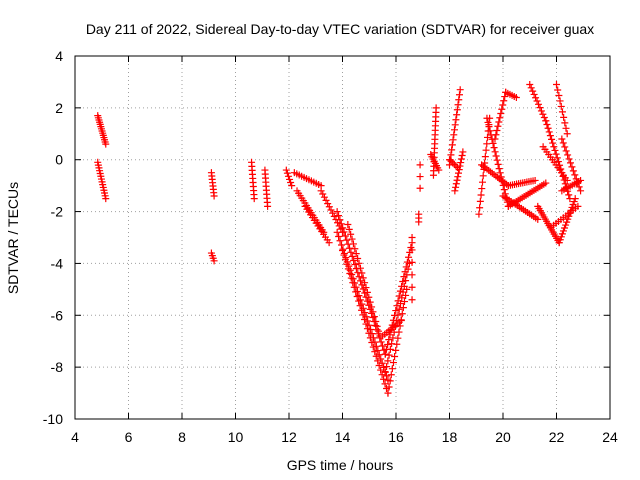  What do you see at coordinates (59, 56) in the screenshot?
I see `y-tick-label: 4` at bounding box center [59, 56].